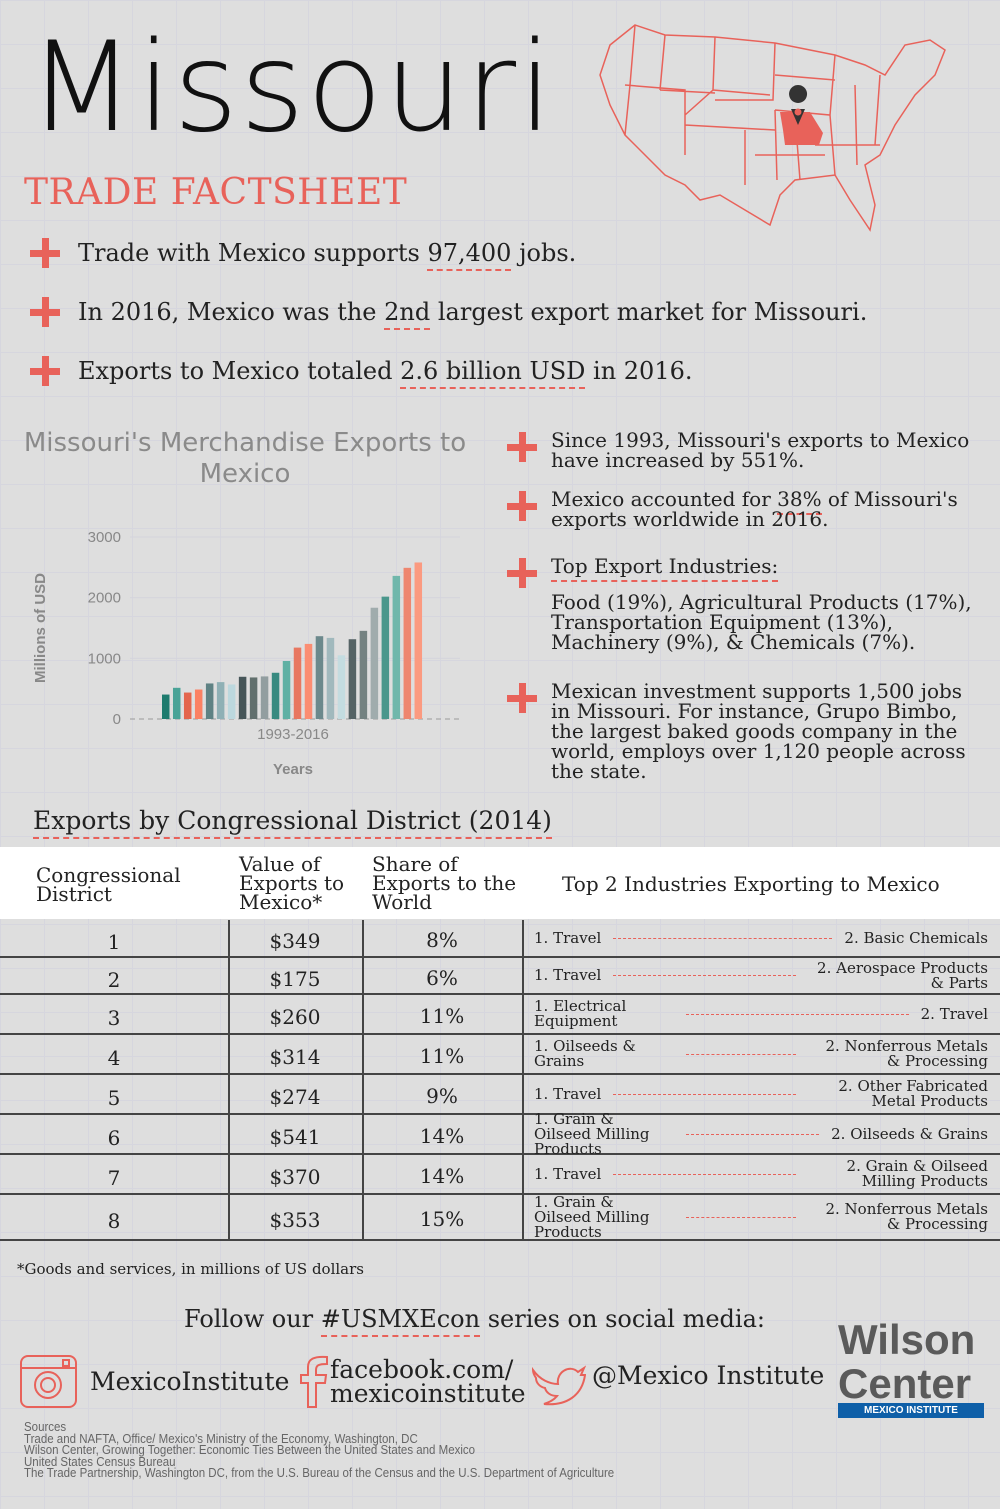  I want to click on industry-2: 2. Nonferrous Metals & Processing, so click(906, 1216).